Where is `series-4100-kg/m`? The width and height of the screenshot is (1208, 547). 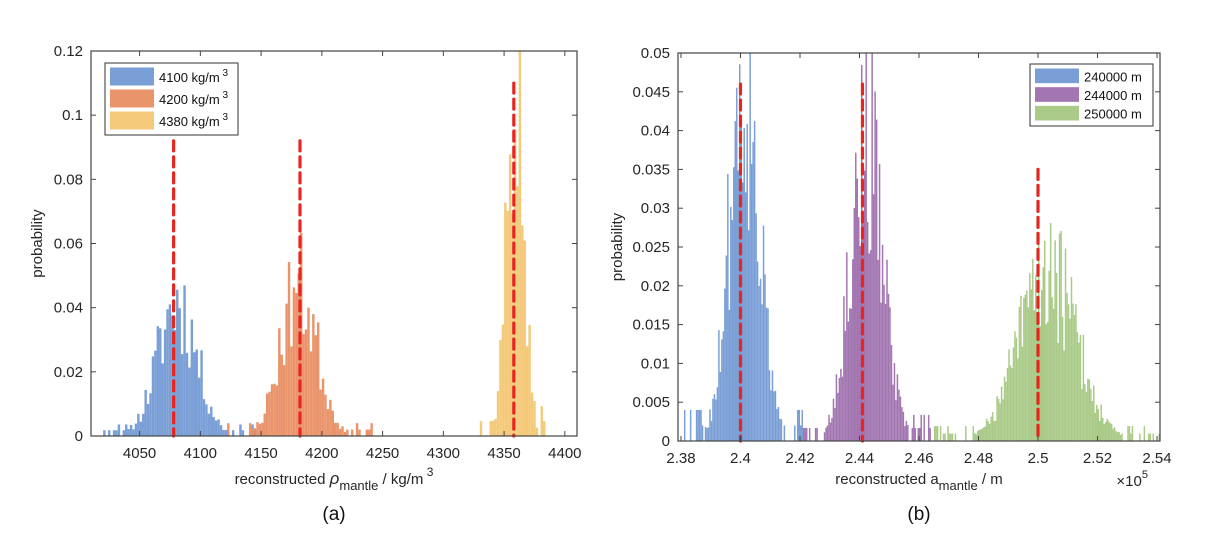
series-4100-kg/m is located at coordinates (180, 360).